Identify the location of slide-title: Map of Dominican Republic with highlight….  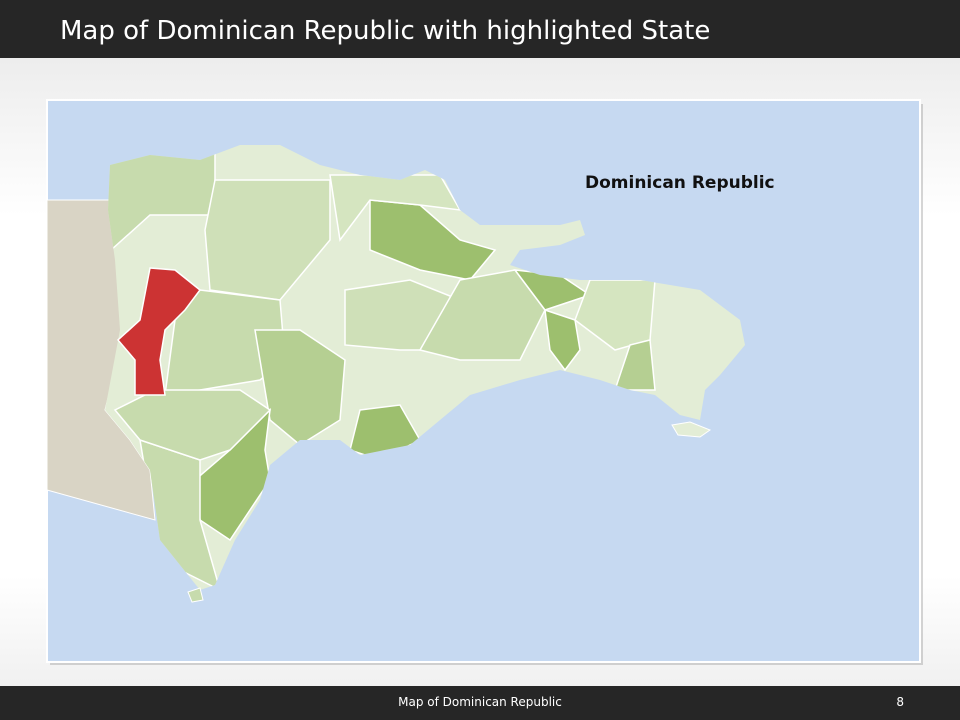
(385, 31).